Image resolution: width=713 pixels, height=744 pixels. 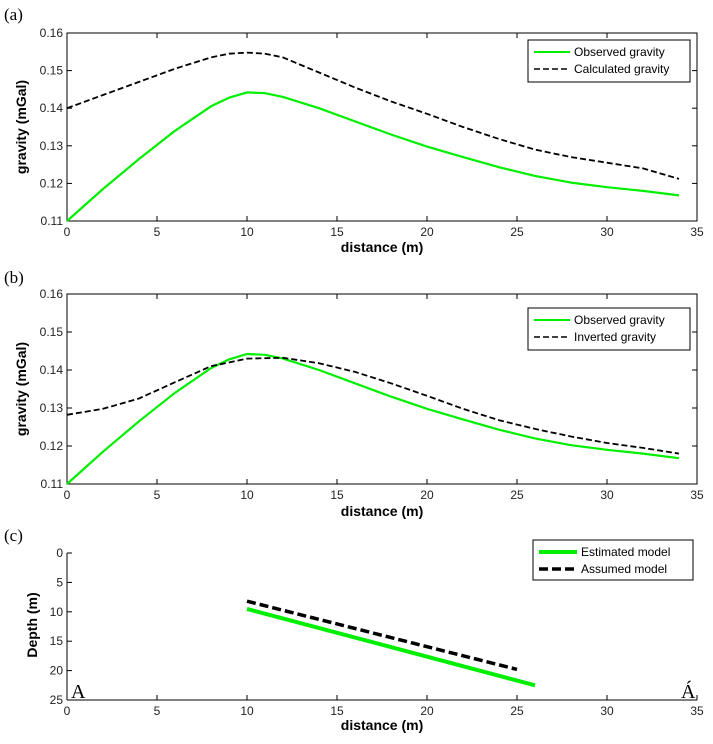 What do you see at coordinates (337, 711) in the screenshot?
I see `panel-c-x-tick-label: 15` at bounding box center [337, 711].